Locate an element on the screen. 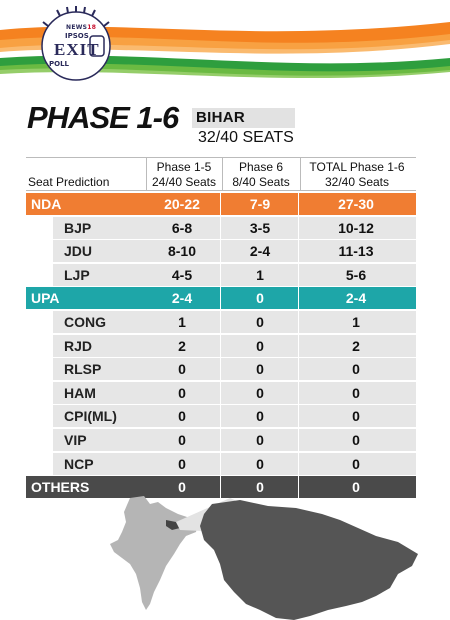  party-row-rjd: RJD 2 0 2 is located at coordinates (221, 345).